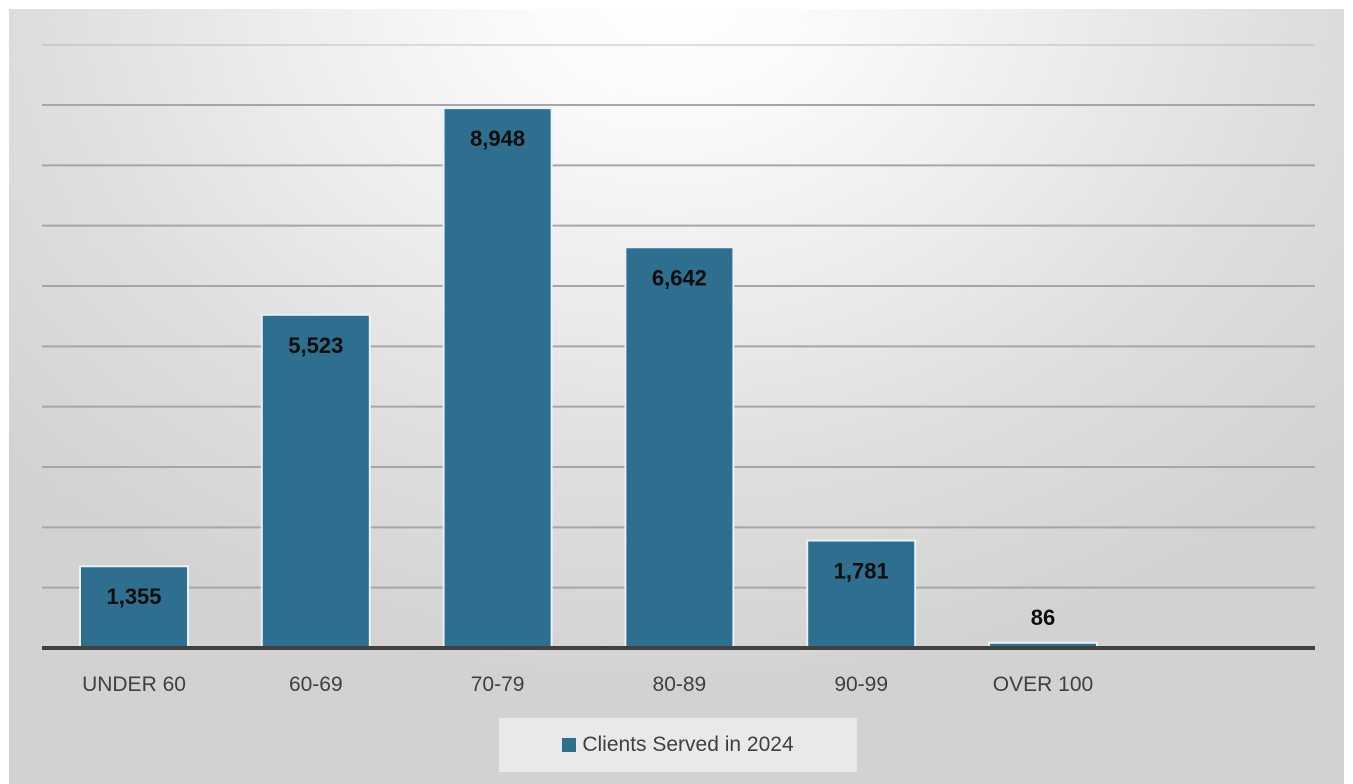 This screenshot has height=784, width=1353. What do you see at coordinates (679, 277) in the screenshot?
I see `data-label: 6,642` at bounding box center [679, 277].